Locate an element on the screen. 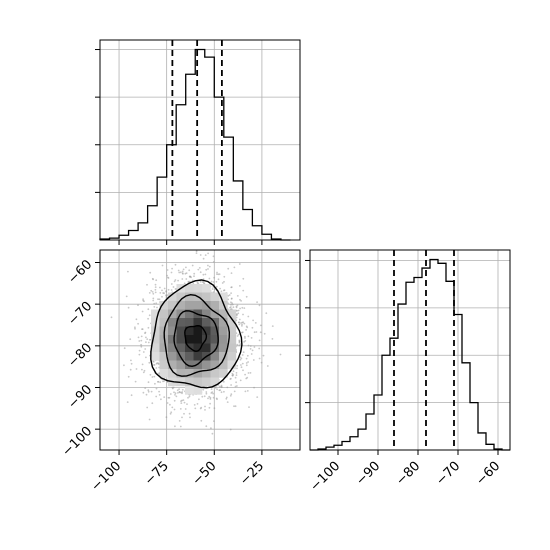 The height and width of the screenshot is (550, 550). histogram-y-x-tick-label: −80 is located at coordinates (408, 474).